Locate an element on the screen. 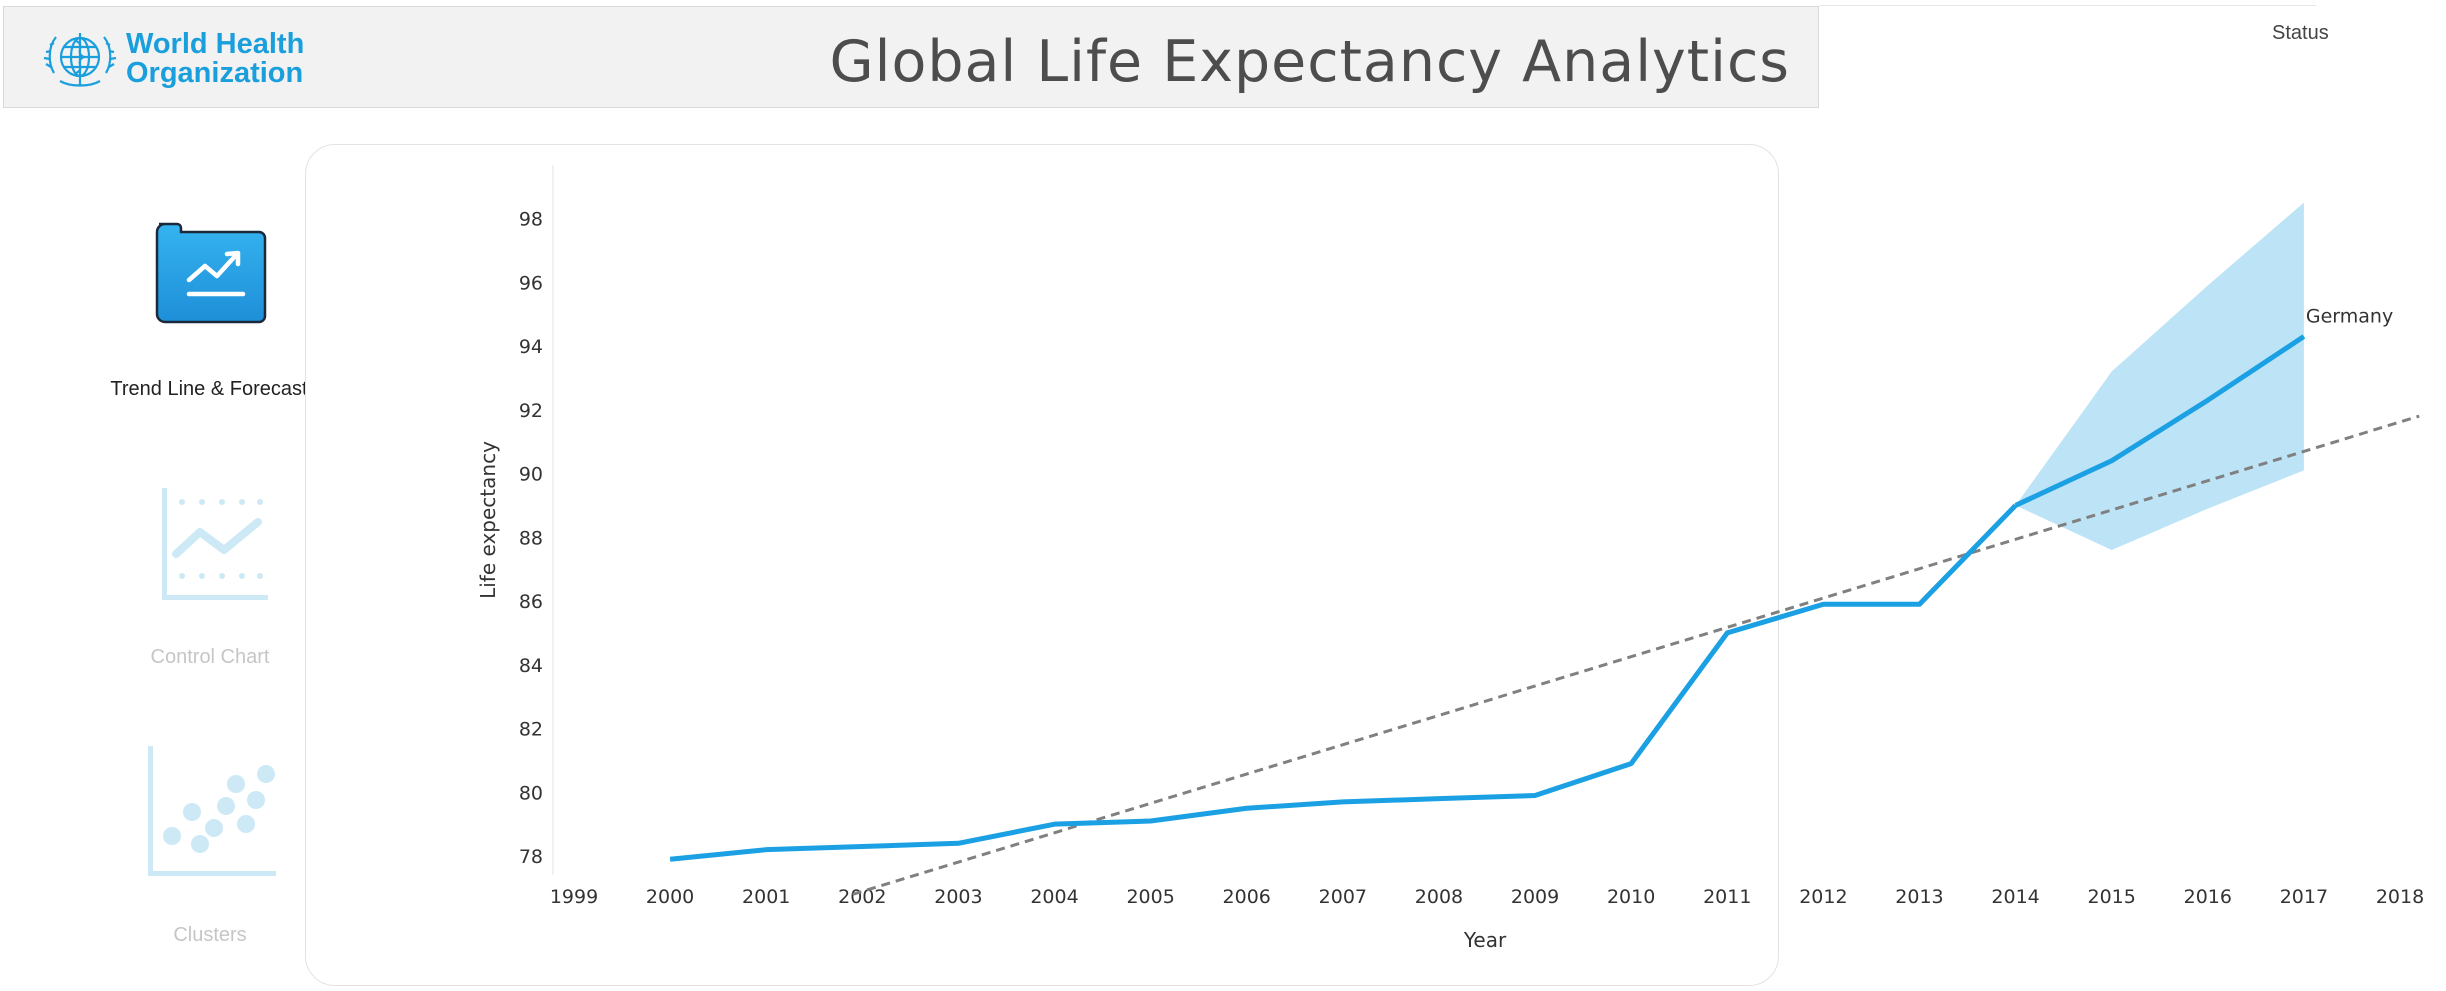  logo-line-1: World Health is located at coordinates (215, 44).